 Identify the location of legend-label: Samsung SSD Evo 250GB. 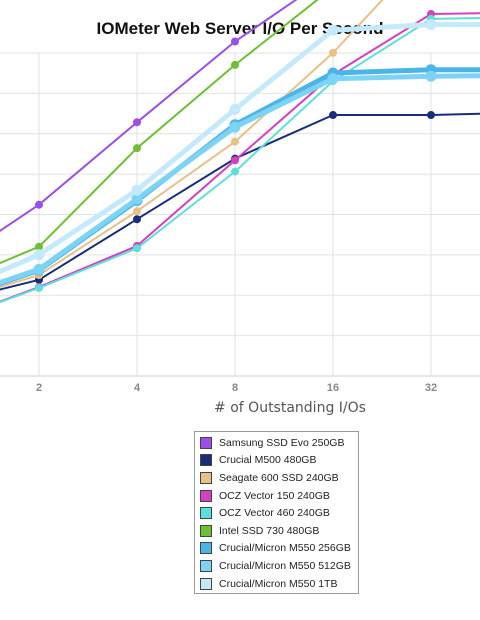
(282, 442).